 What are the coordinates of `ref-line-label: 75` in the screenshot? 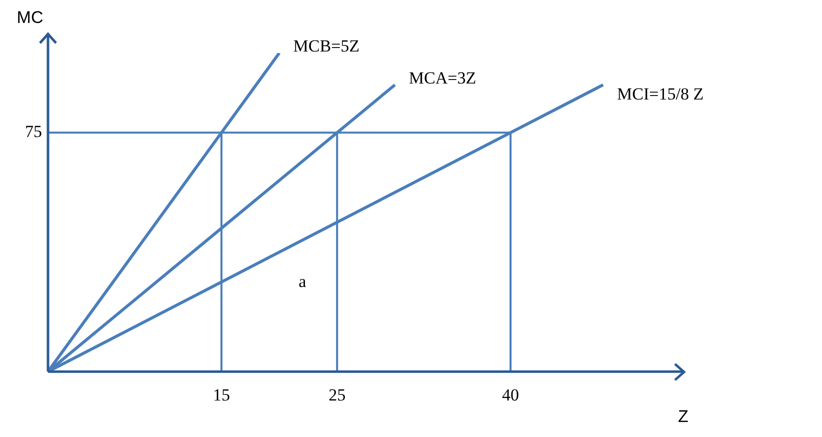 It's located at (33, 132).